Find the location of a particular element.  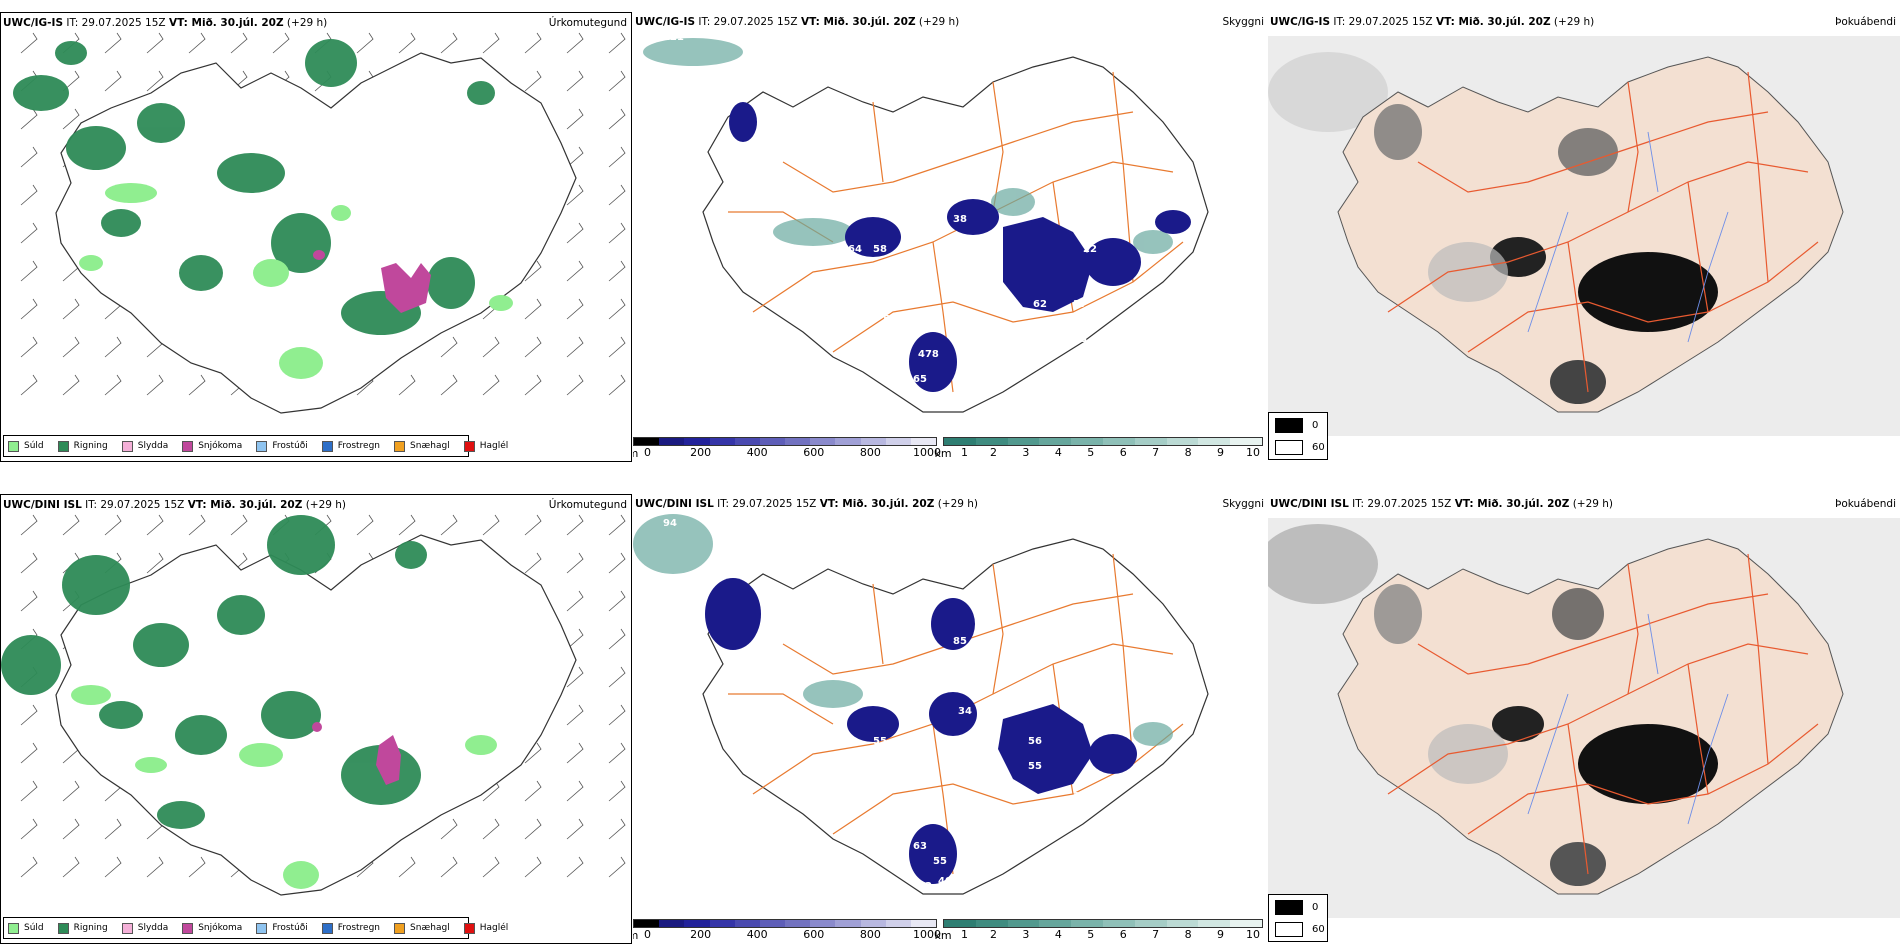

visibility-colorbar: km 1 2 3 4 5 6 7 8 9 10 is located at coordinates (1098, 930).